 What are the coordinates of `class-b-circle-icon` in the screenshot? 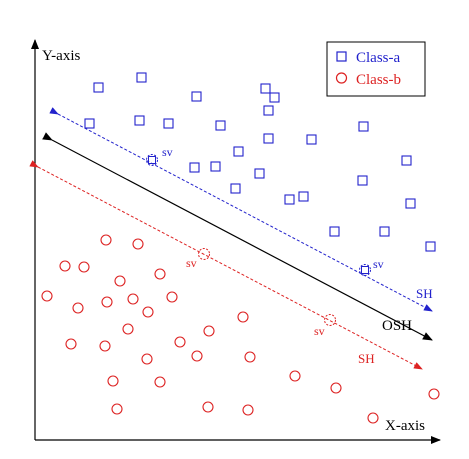 It's located at (341, 78).